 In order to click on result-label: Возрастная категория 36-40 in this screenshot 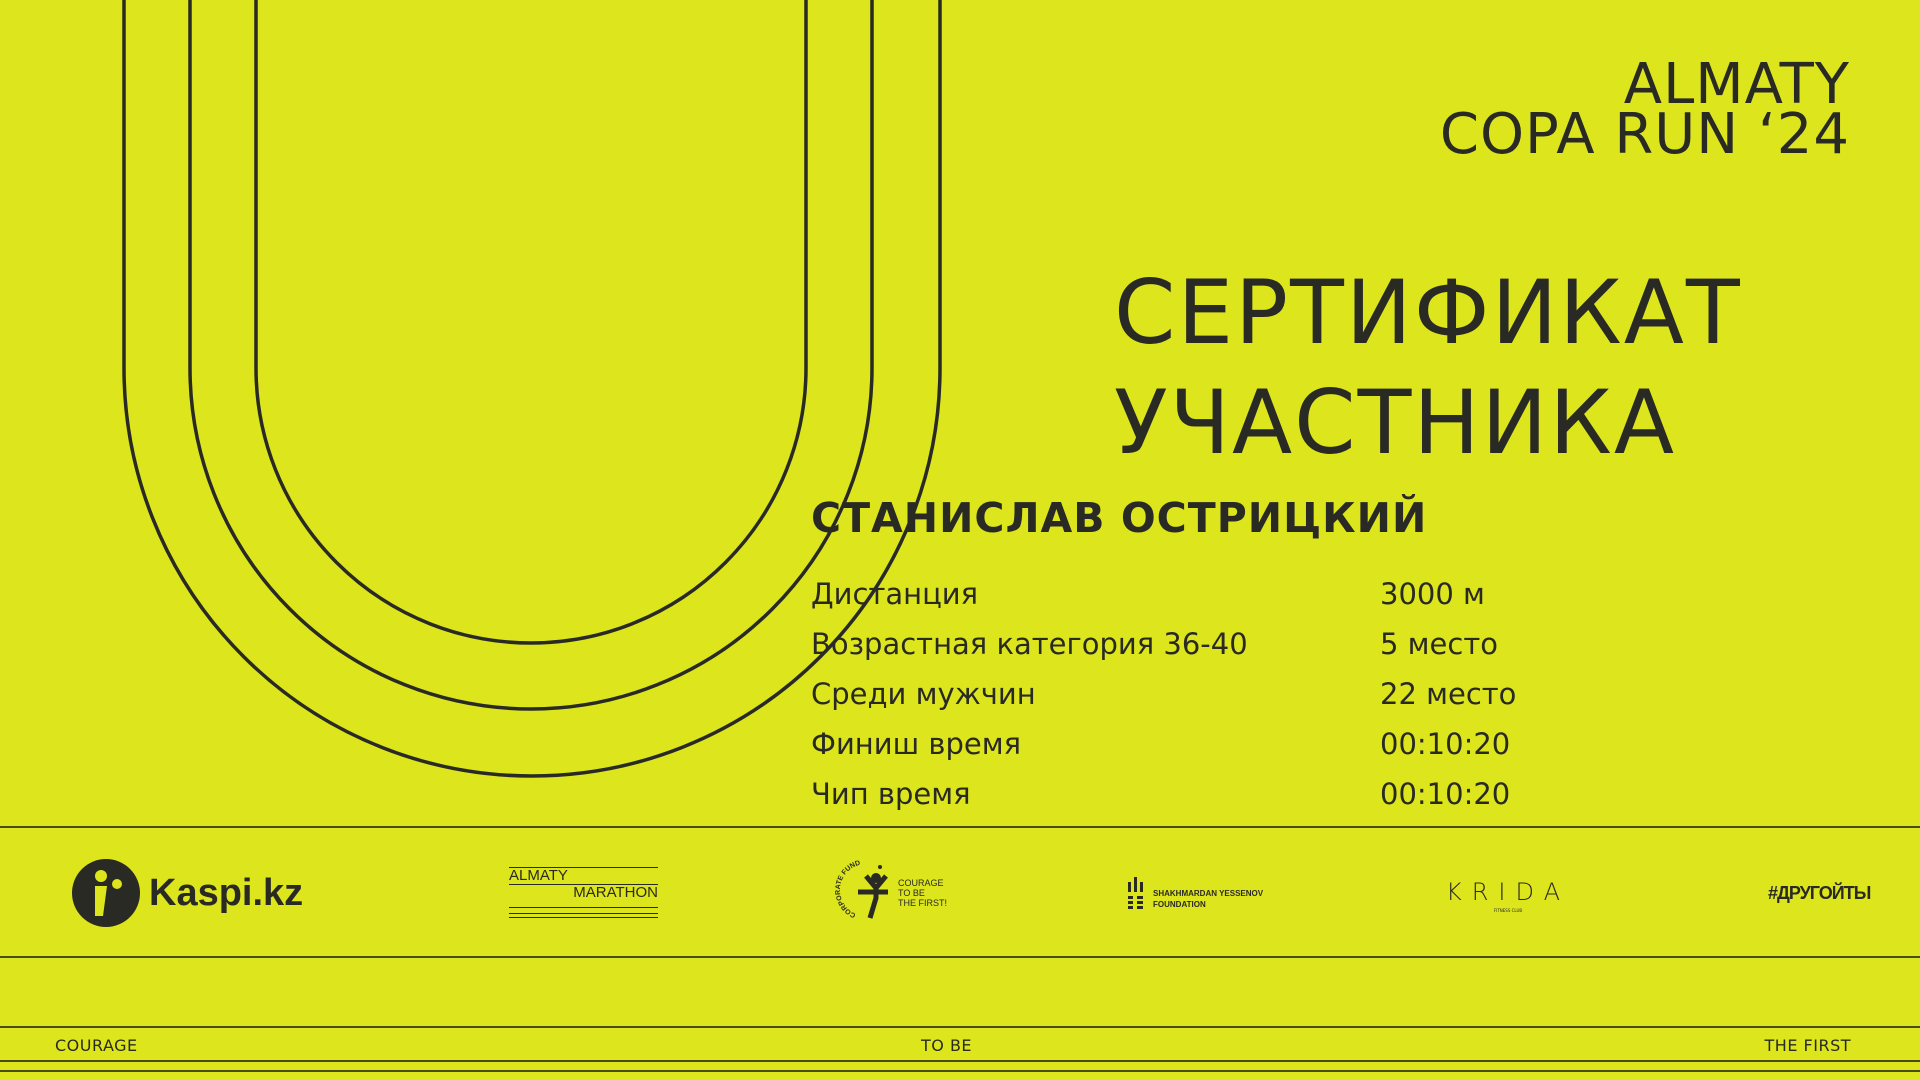, I will do `click(1029, 644)`.